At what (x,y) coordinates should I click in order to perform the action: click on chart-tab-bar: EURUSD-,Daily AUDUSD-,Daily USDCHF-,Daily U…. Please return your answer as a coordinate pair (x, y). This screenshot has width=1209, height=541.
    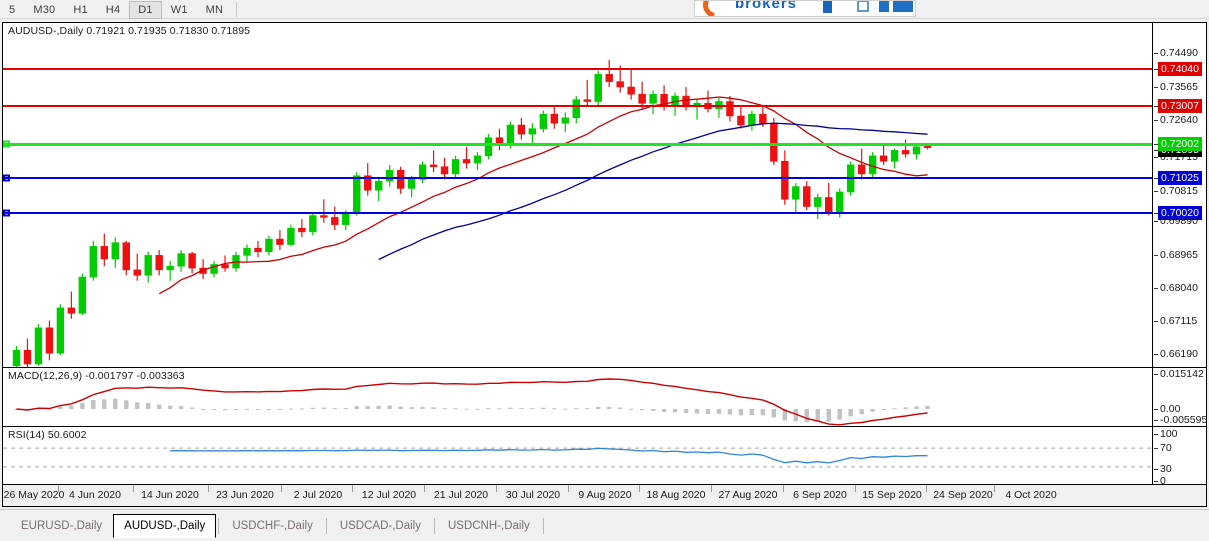
    Looking at the image, I should click on (604, 525).